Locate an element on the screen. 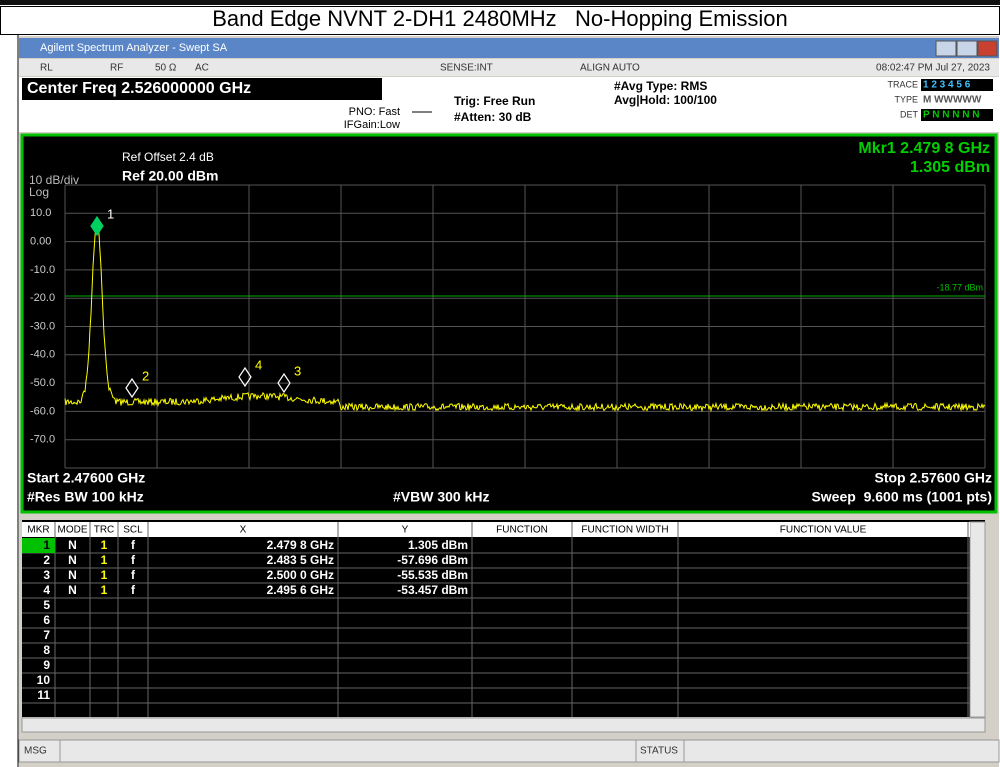 The width and height of the screenshot is (1000, 767). table-cell: 6 is located at coordinates (46, 620).